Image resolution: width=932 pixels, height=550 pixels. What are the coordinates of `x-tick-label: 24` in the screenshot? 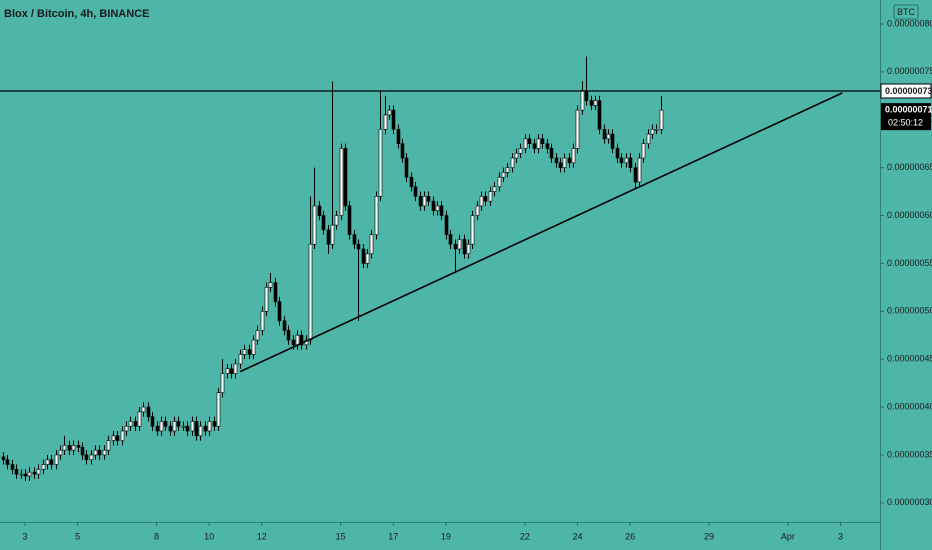 It's located at (577, 536).